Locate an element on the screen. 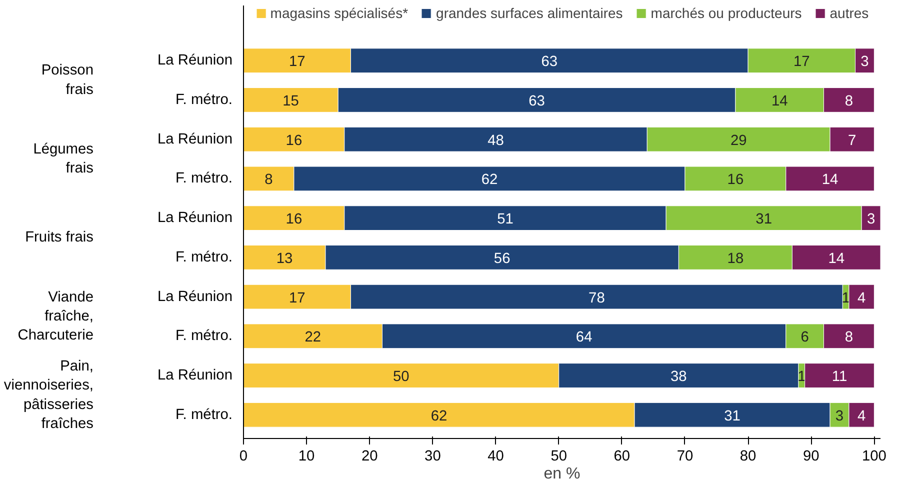  x-tick-label: 90 is located at coordinates (811, 456).